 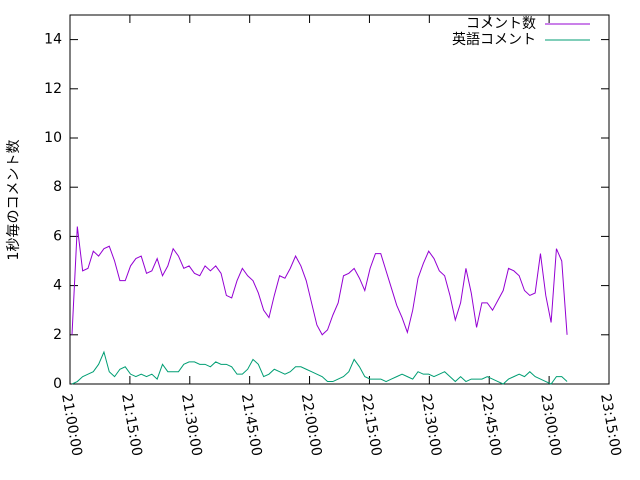 What do you see at coordinates (501, 24) in the screenshot?
I see `legend-label: コメント数` at bounding box center [501, 24].